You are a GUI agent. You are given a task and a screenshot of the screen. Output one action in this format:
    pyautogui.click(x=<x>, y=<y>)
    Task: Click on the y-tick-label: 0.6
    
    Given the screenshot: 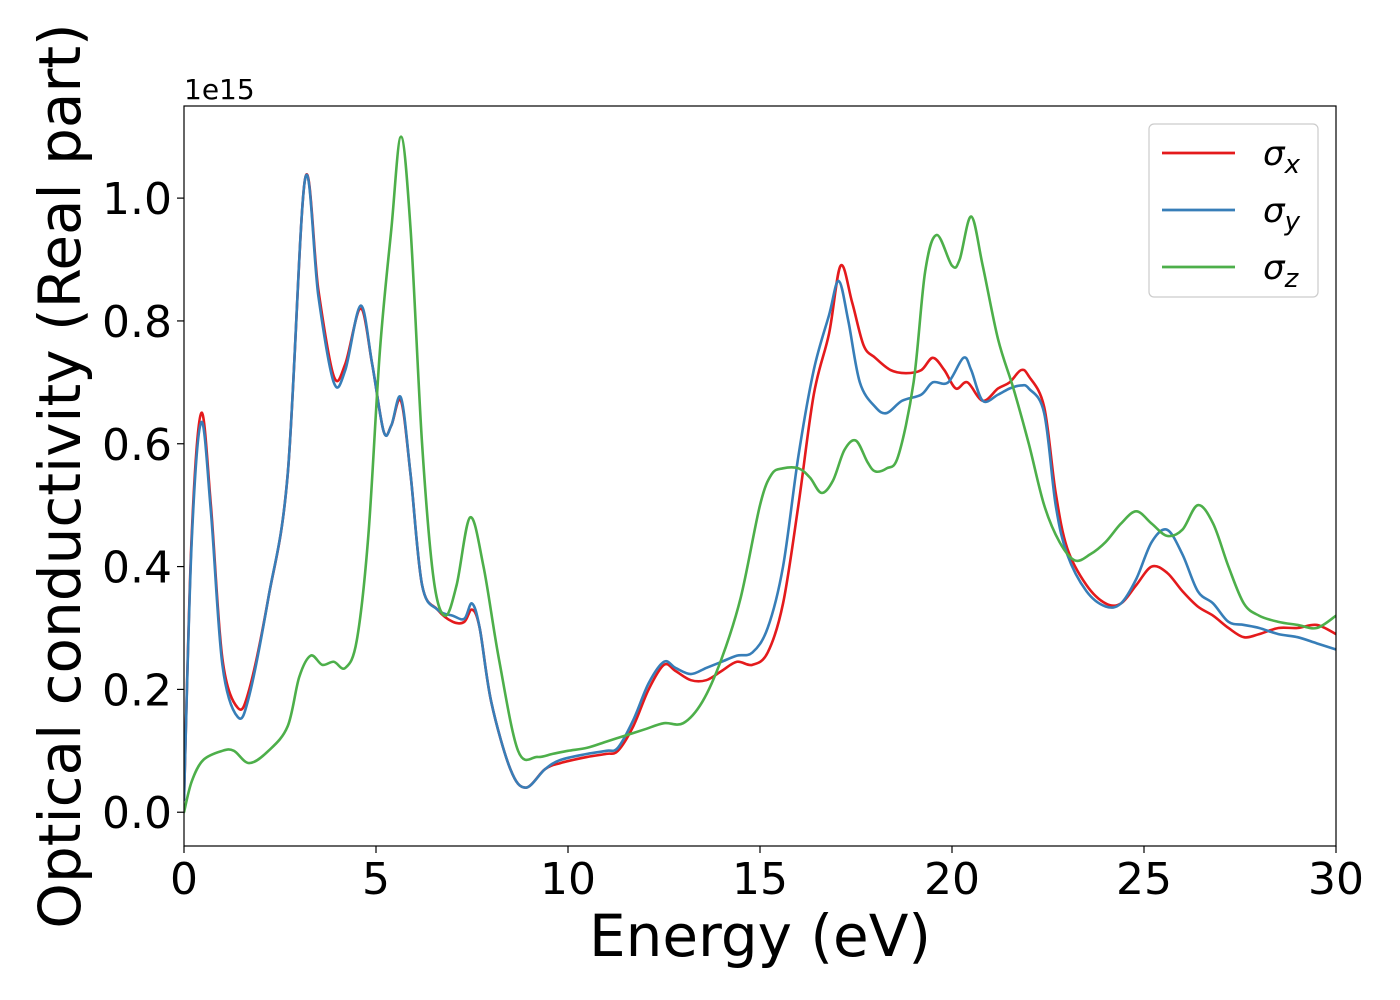 What is the action you would take?
    pyautogui.click(x=137, y=445)
    